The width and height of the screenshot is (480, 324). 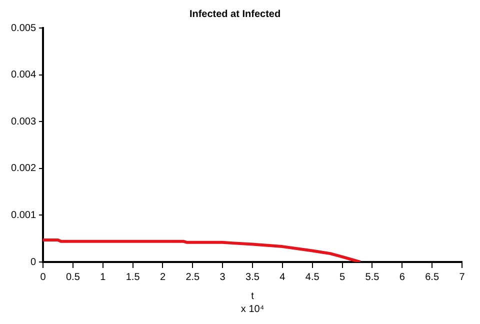 I want to click on y-tick-label: 0.002, so click(x=23, y=168).